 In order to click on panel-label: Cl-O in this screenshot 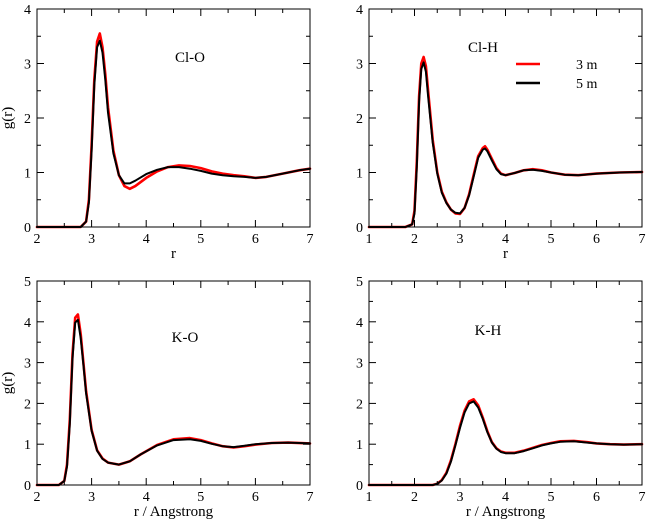, I will do `click(190, 58)`.